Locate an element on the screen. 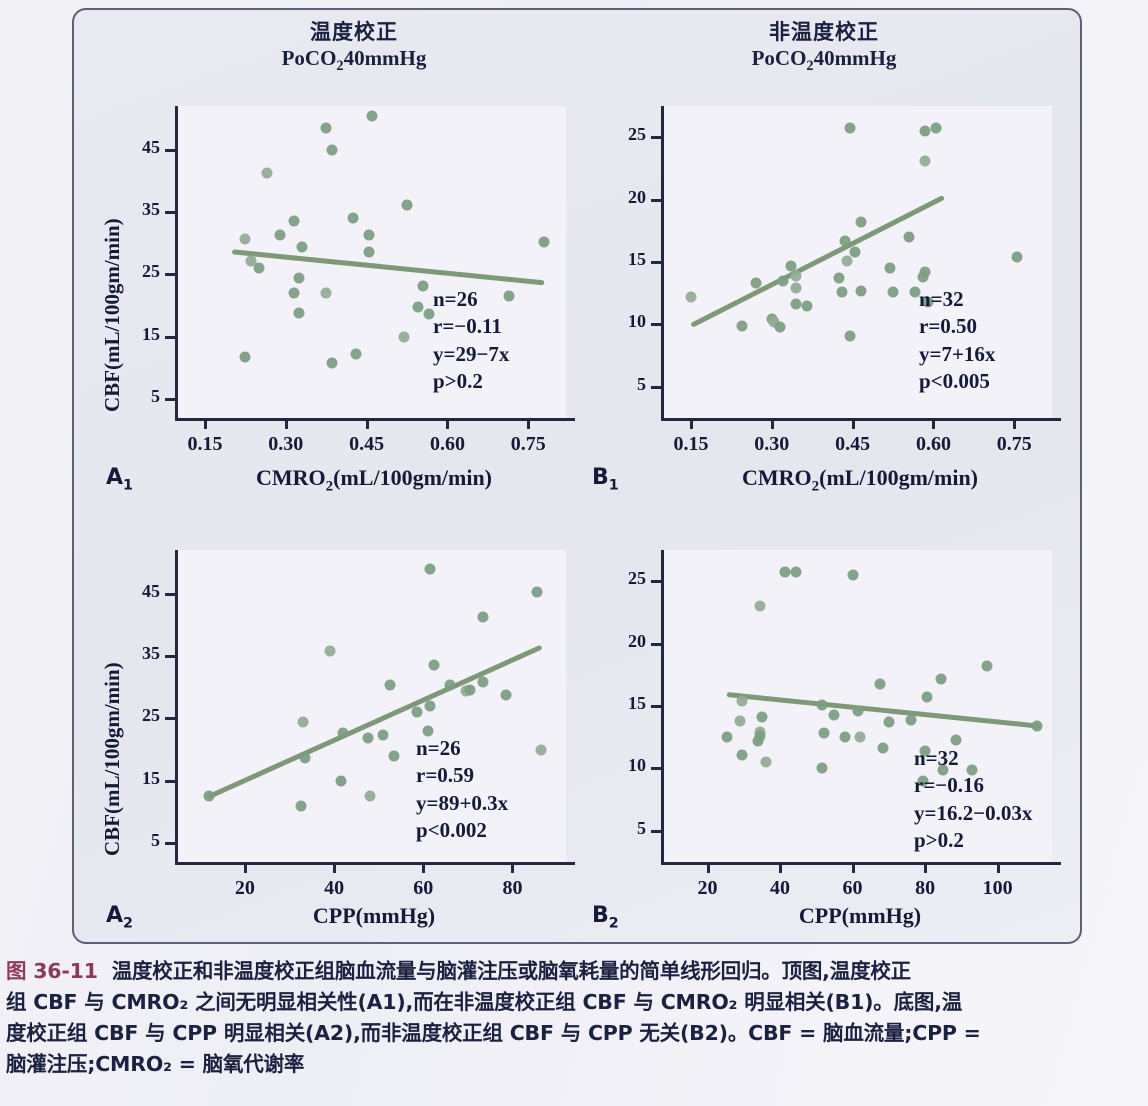  y-axis-line is located at coordinates (176, 707).